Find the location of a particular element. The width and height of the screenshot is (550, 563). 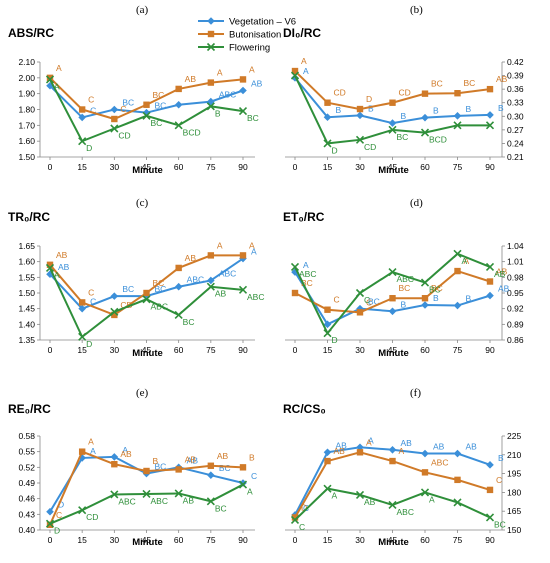

x-tick-label: 0 is located at coordinates (295, 167).